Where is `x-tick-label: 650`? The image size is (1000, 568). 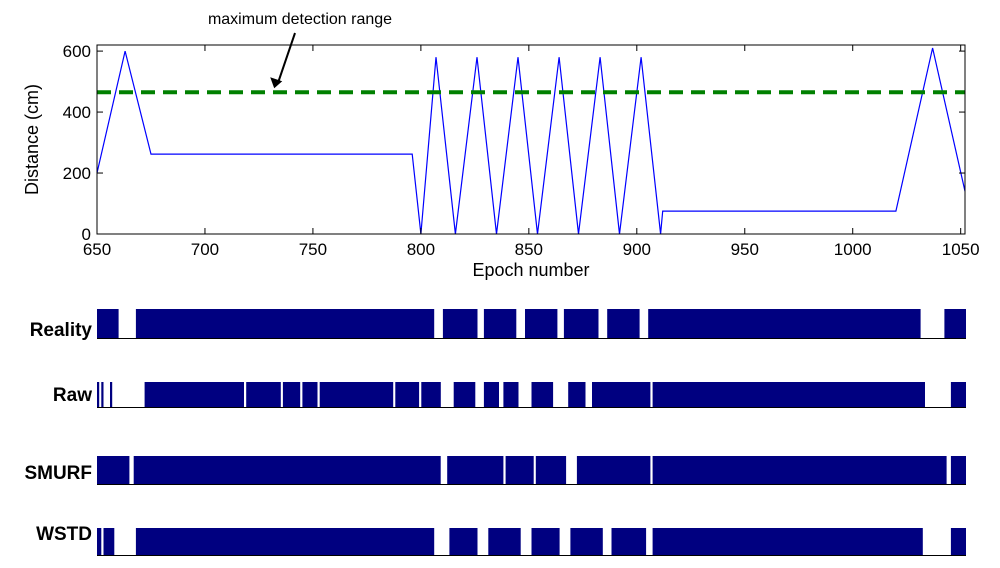
x-tick-label: 650 is located at coordinates (97, 249).